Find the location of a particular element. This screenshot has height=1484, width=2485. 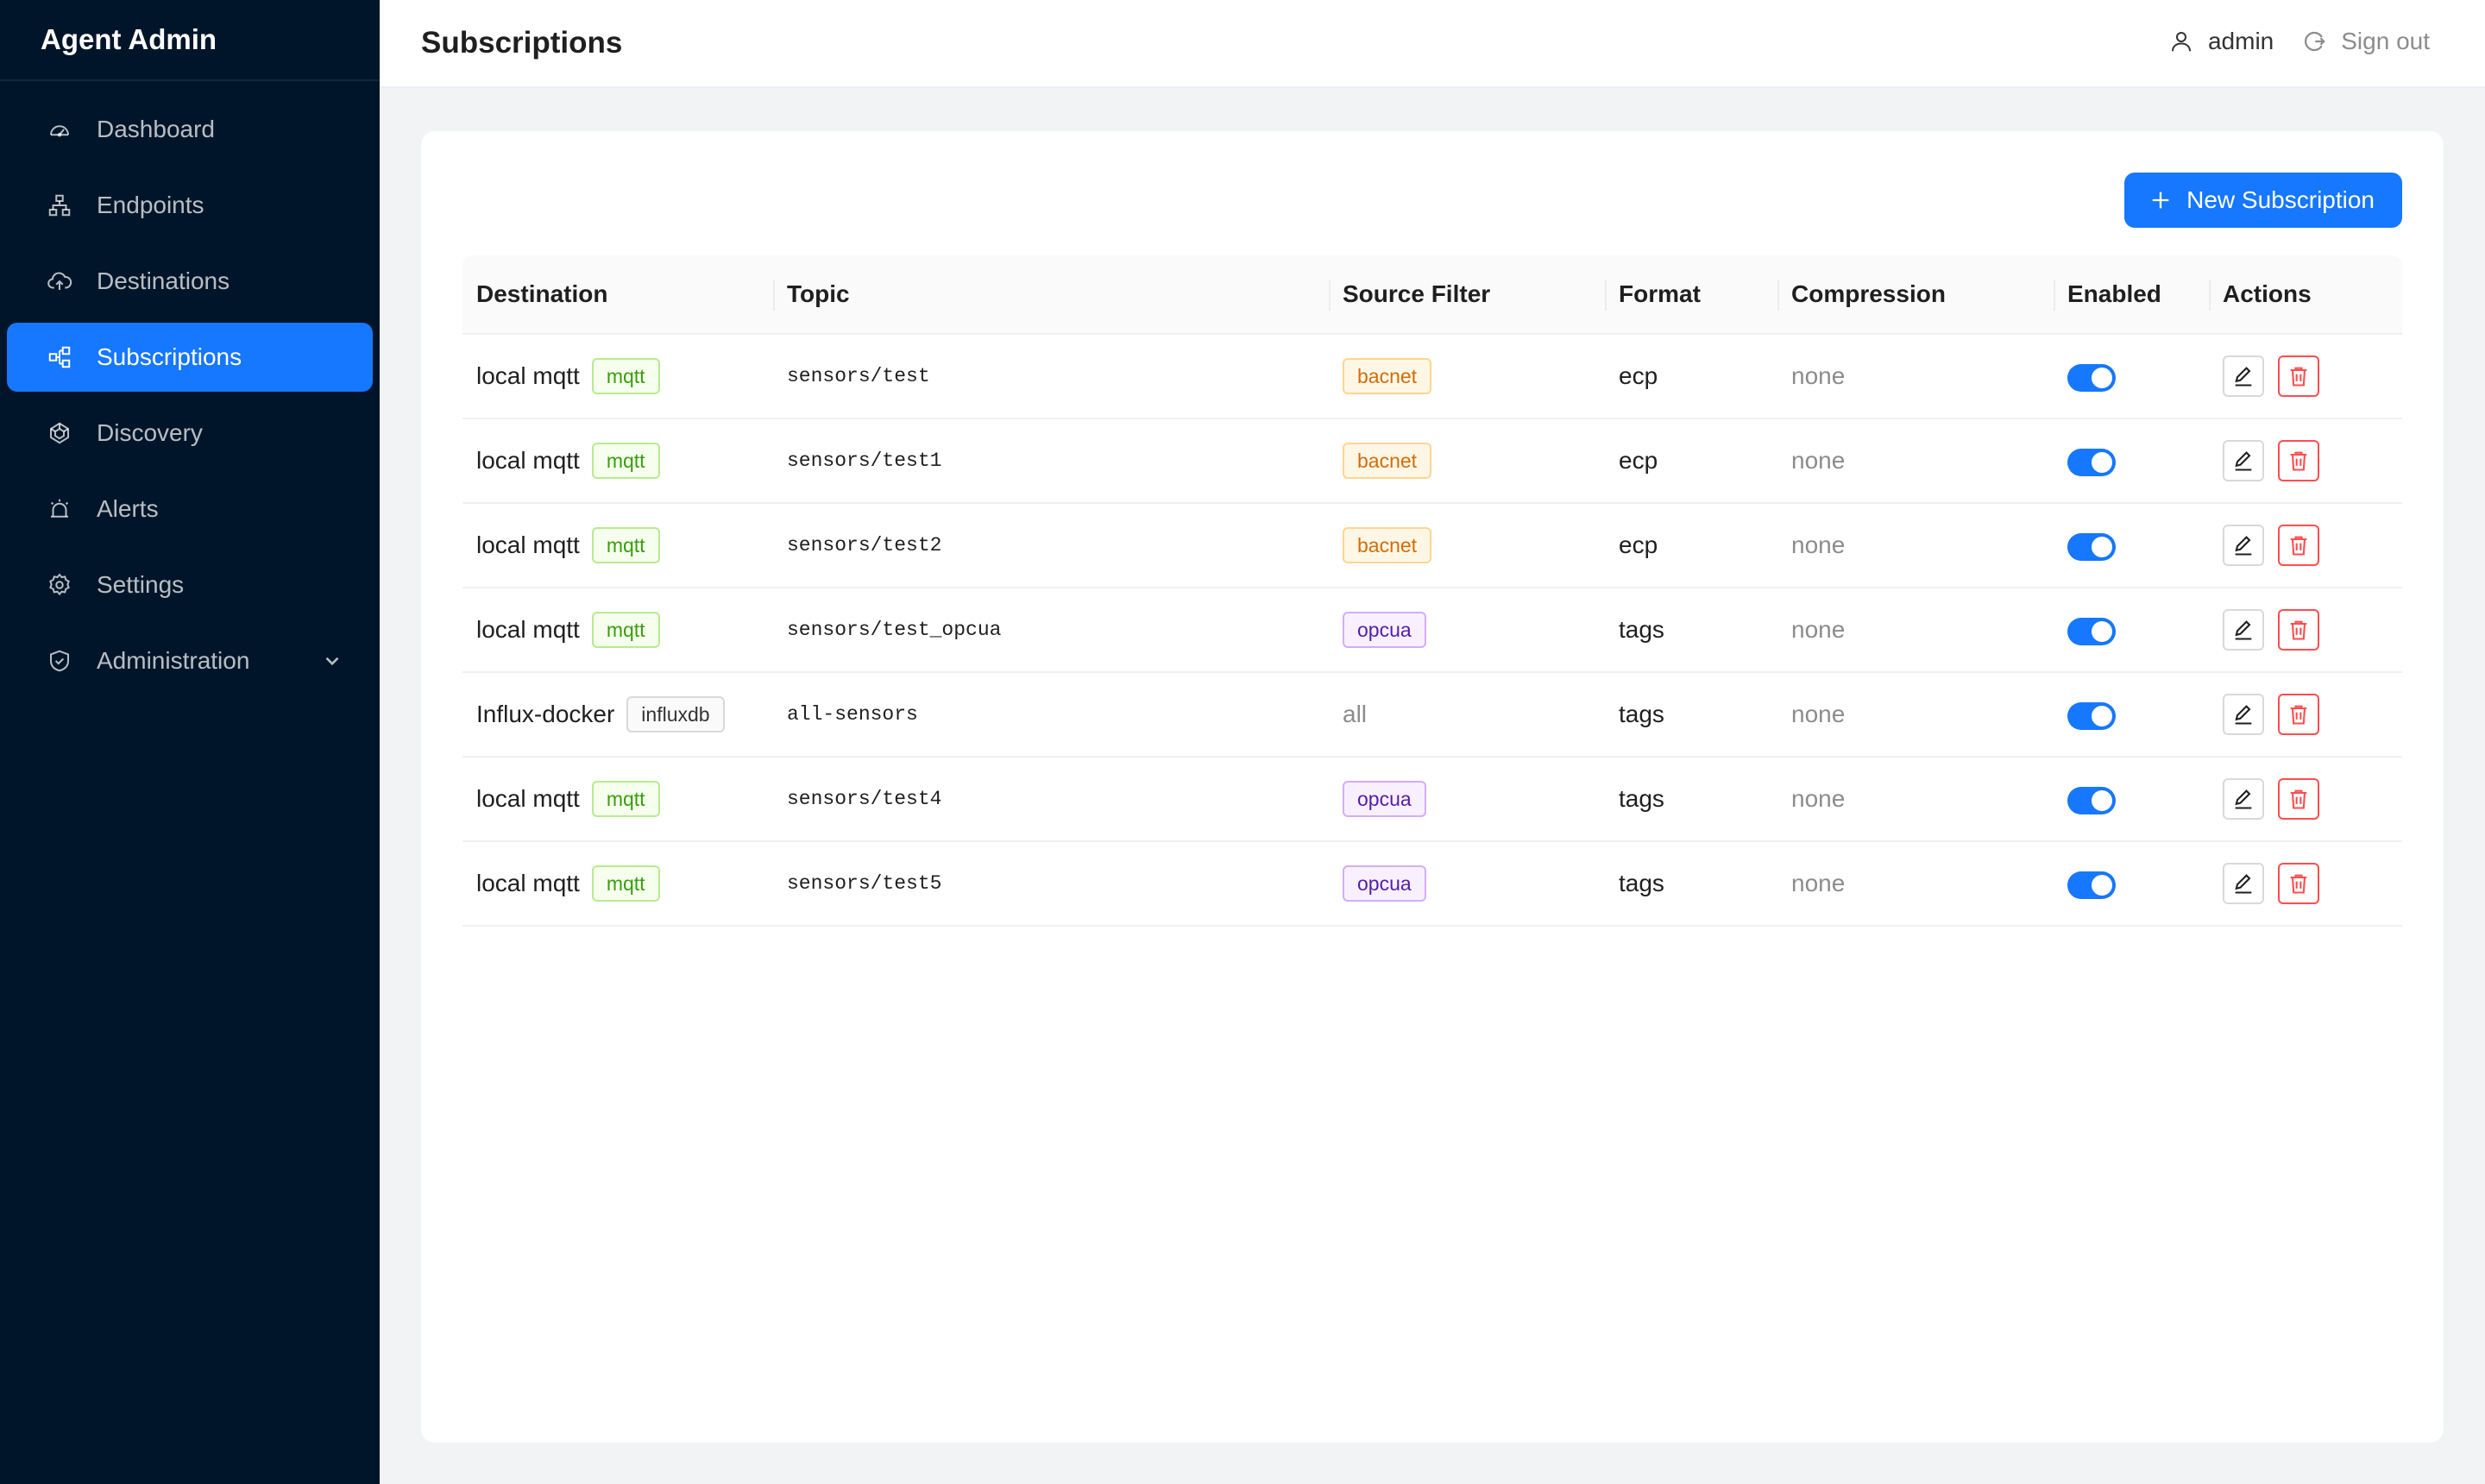

sidebar-item-label: Endpoints is located at coordinates (150, 205).